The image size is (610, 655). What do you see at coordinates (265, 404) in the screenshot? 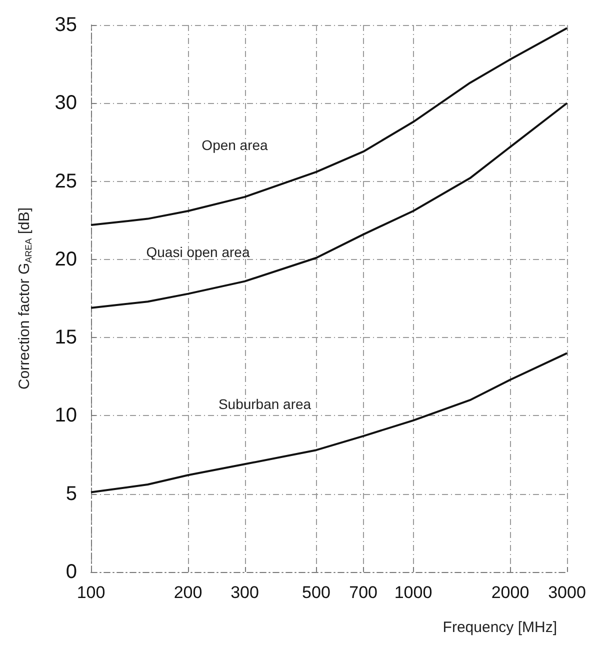
I see `text: Suburban area` at bounding box center [265, 404].